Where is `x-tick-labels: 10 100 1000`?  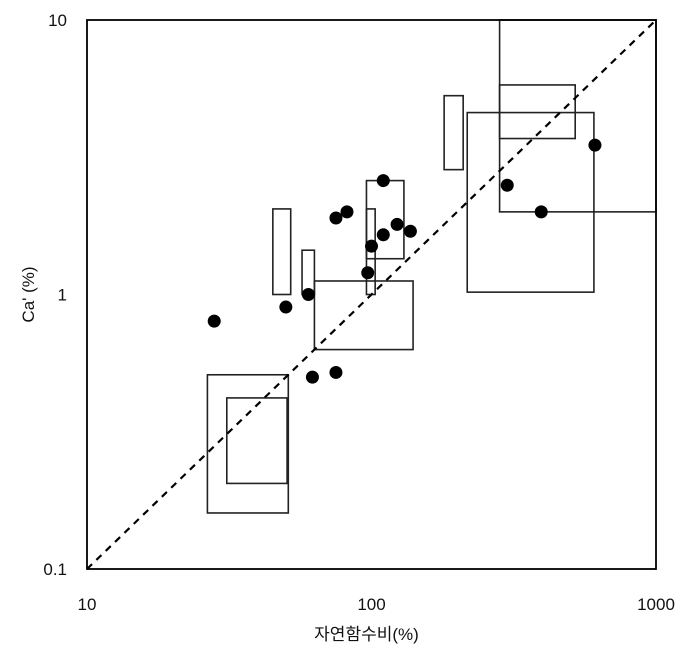 x-tick-labels: 10 100 1000 is located at coordinates (376, 604).